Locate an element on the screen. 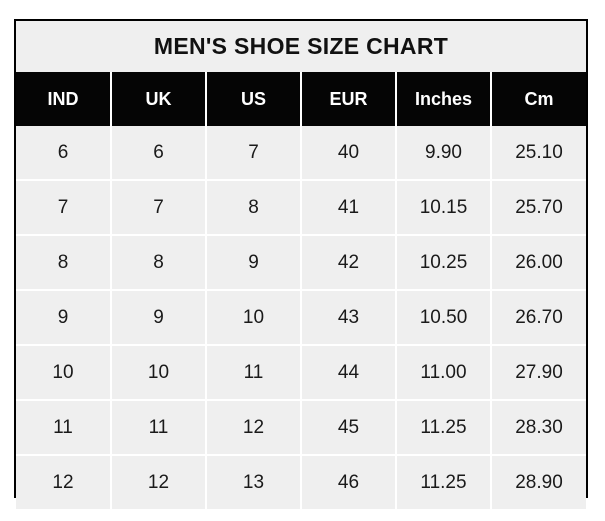 This screenshot has height=521, width=605. cell-uk: 8 is located at coordinates (159, 263).